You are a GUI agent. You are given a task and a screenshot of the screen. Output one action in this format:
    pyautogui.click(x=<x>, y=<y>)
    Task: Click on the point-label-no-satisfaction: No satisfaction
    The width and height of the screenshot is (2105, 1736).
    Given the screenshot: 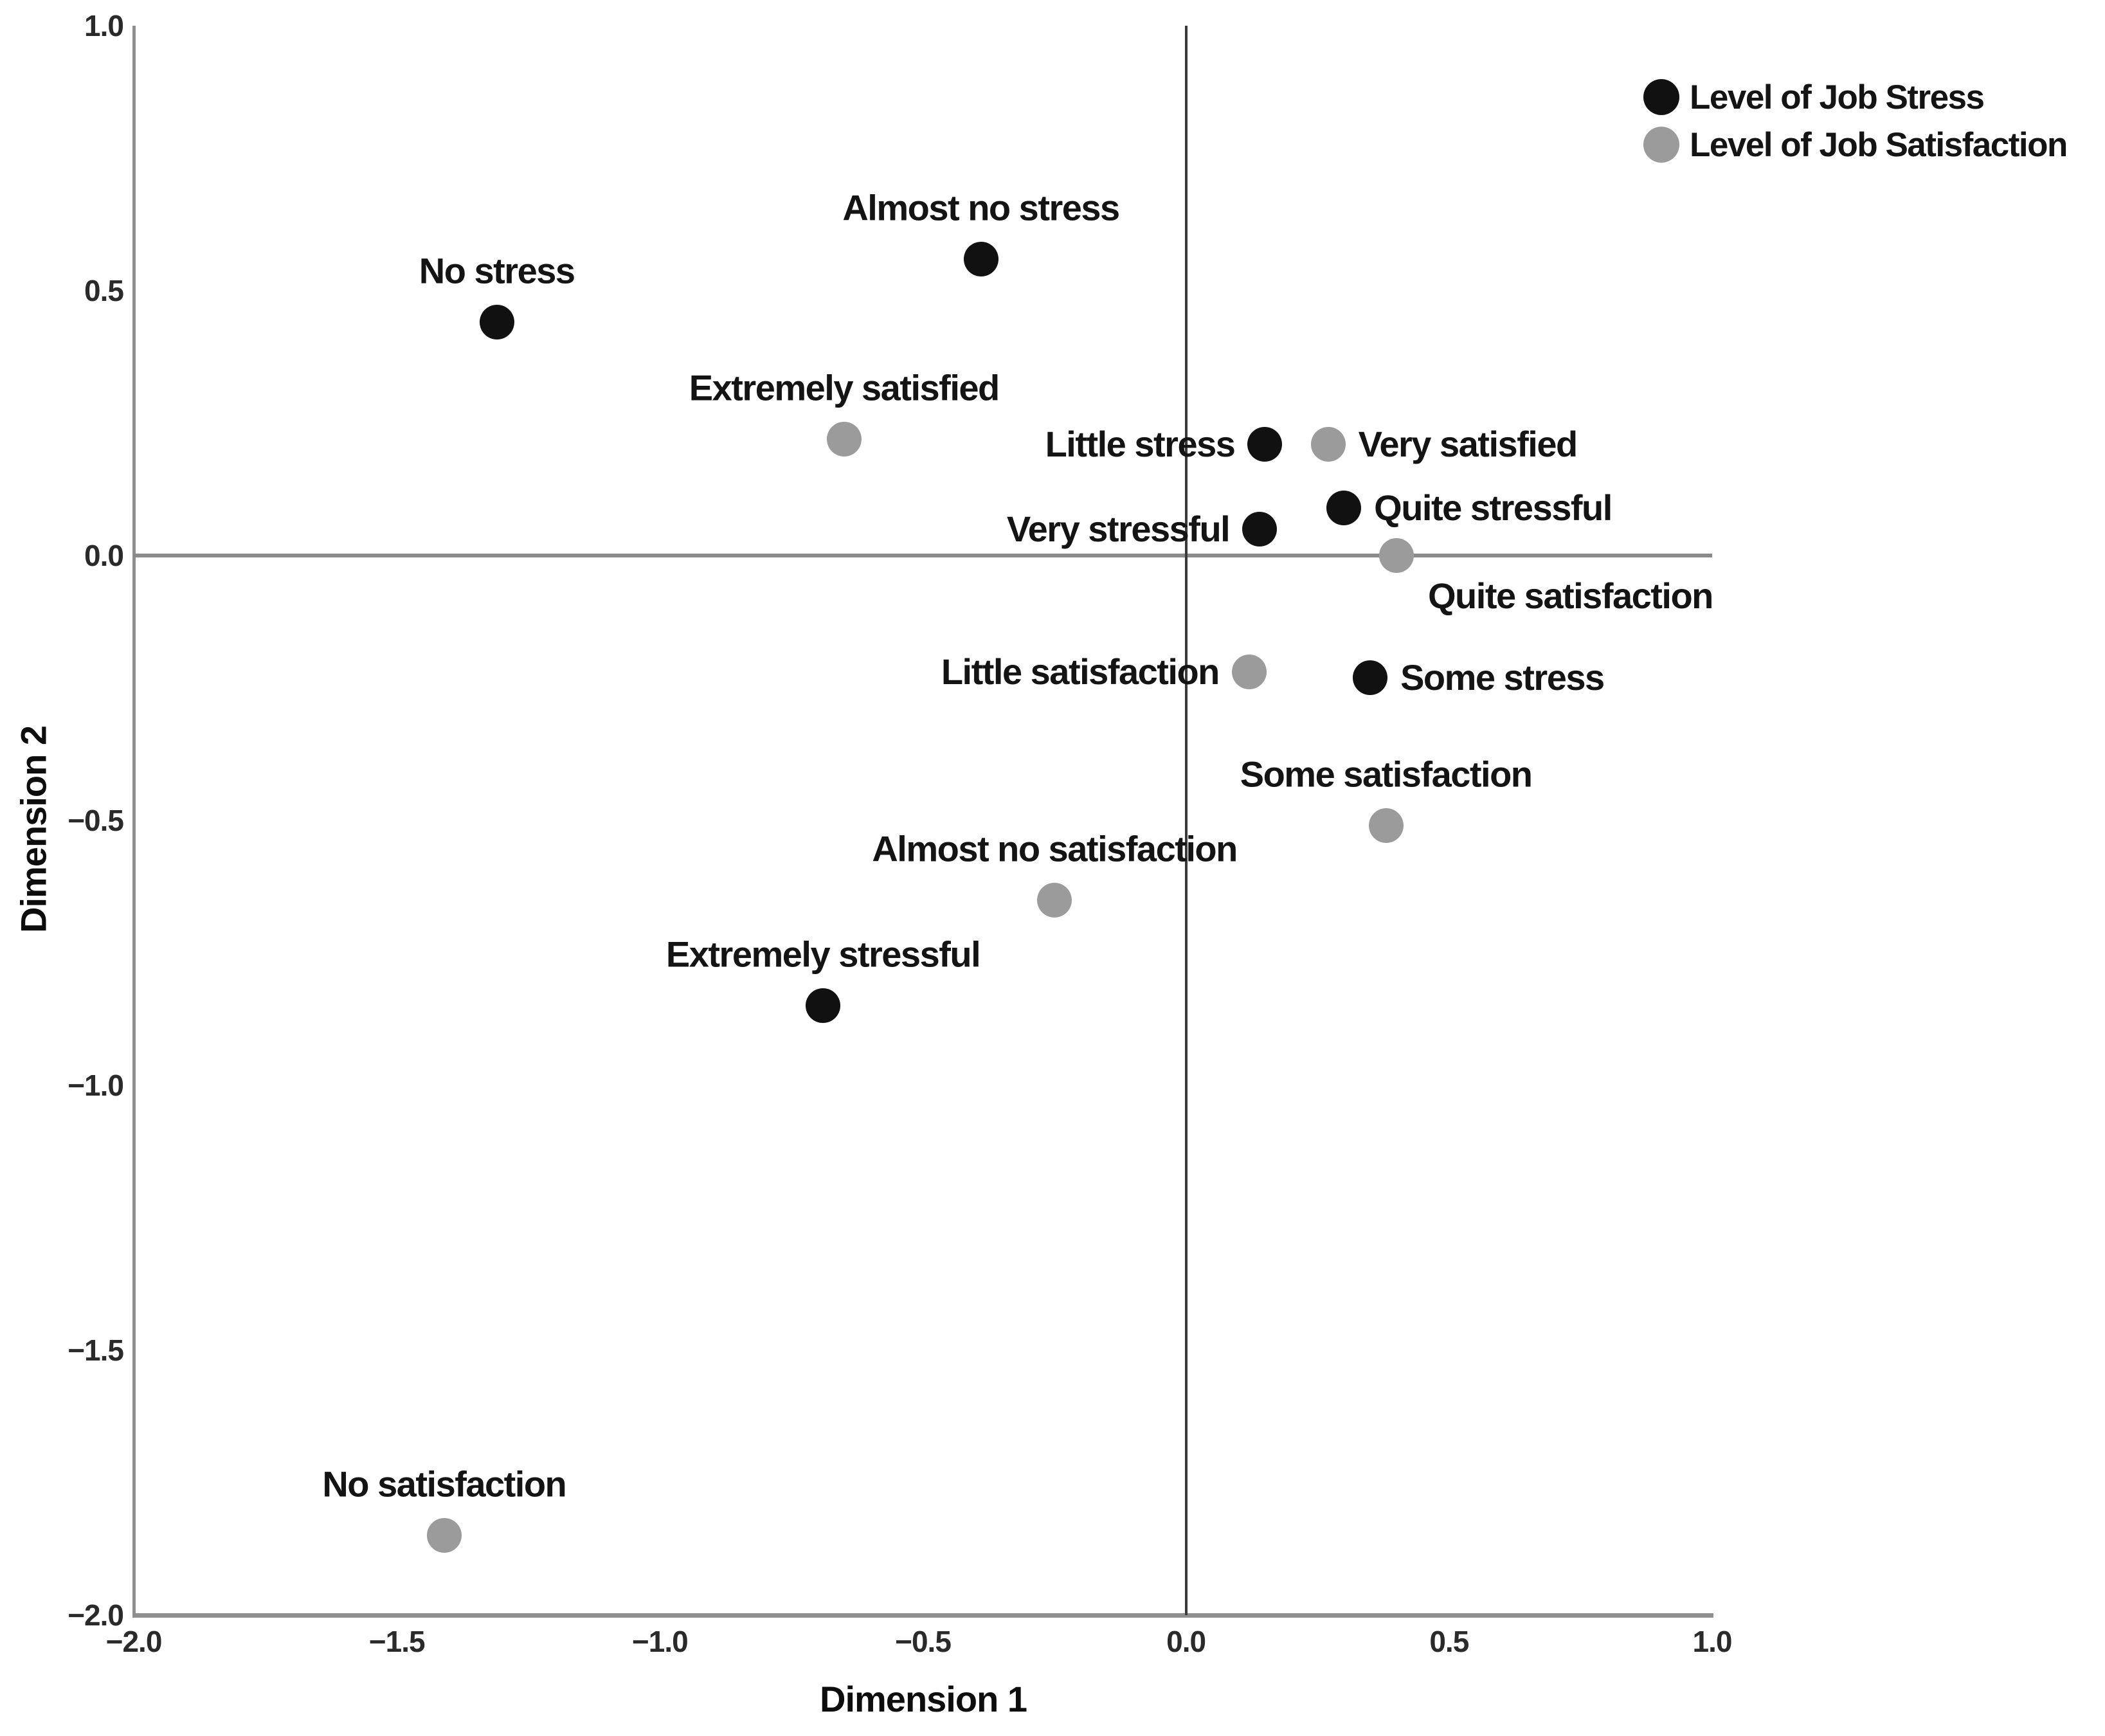 What is the action you would take?
    pyautogui.click(x=444, y=1484)
    